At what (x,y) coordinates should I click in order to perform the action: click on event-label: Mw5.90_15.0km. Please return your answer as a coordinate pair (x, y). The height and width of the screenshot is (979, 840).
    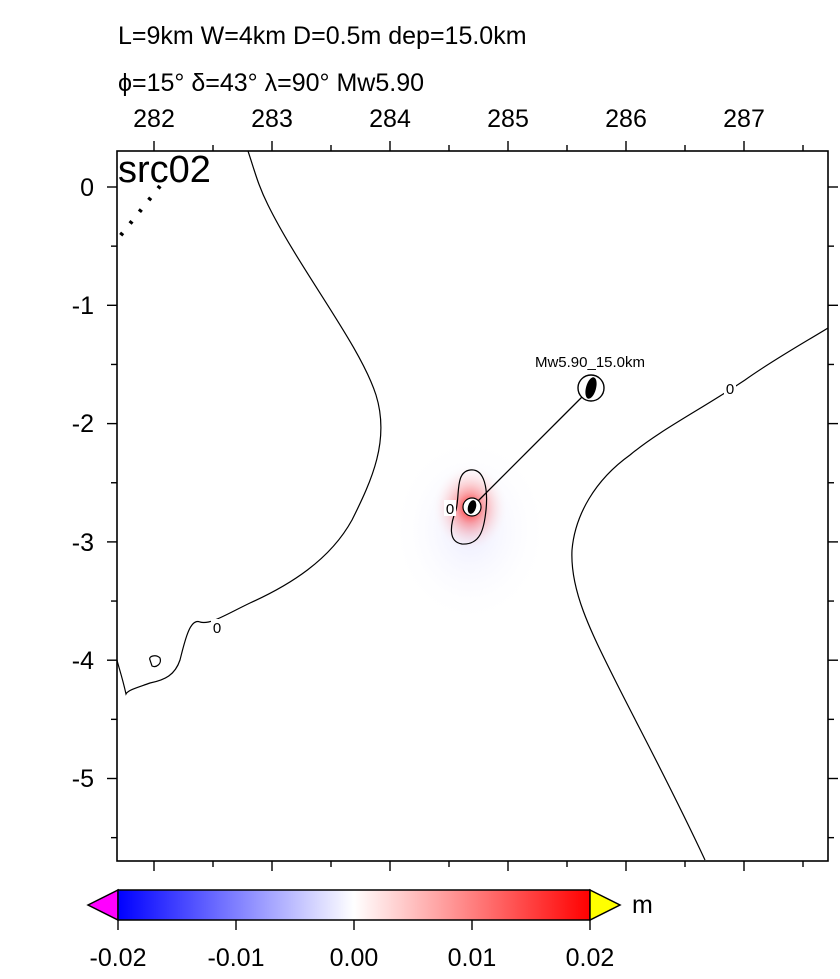
    Looking at the image, I should click on (590, 362).